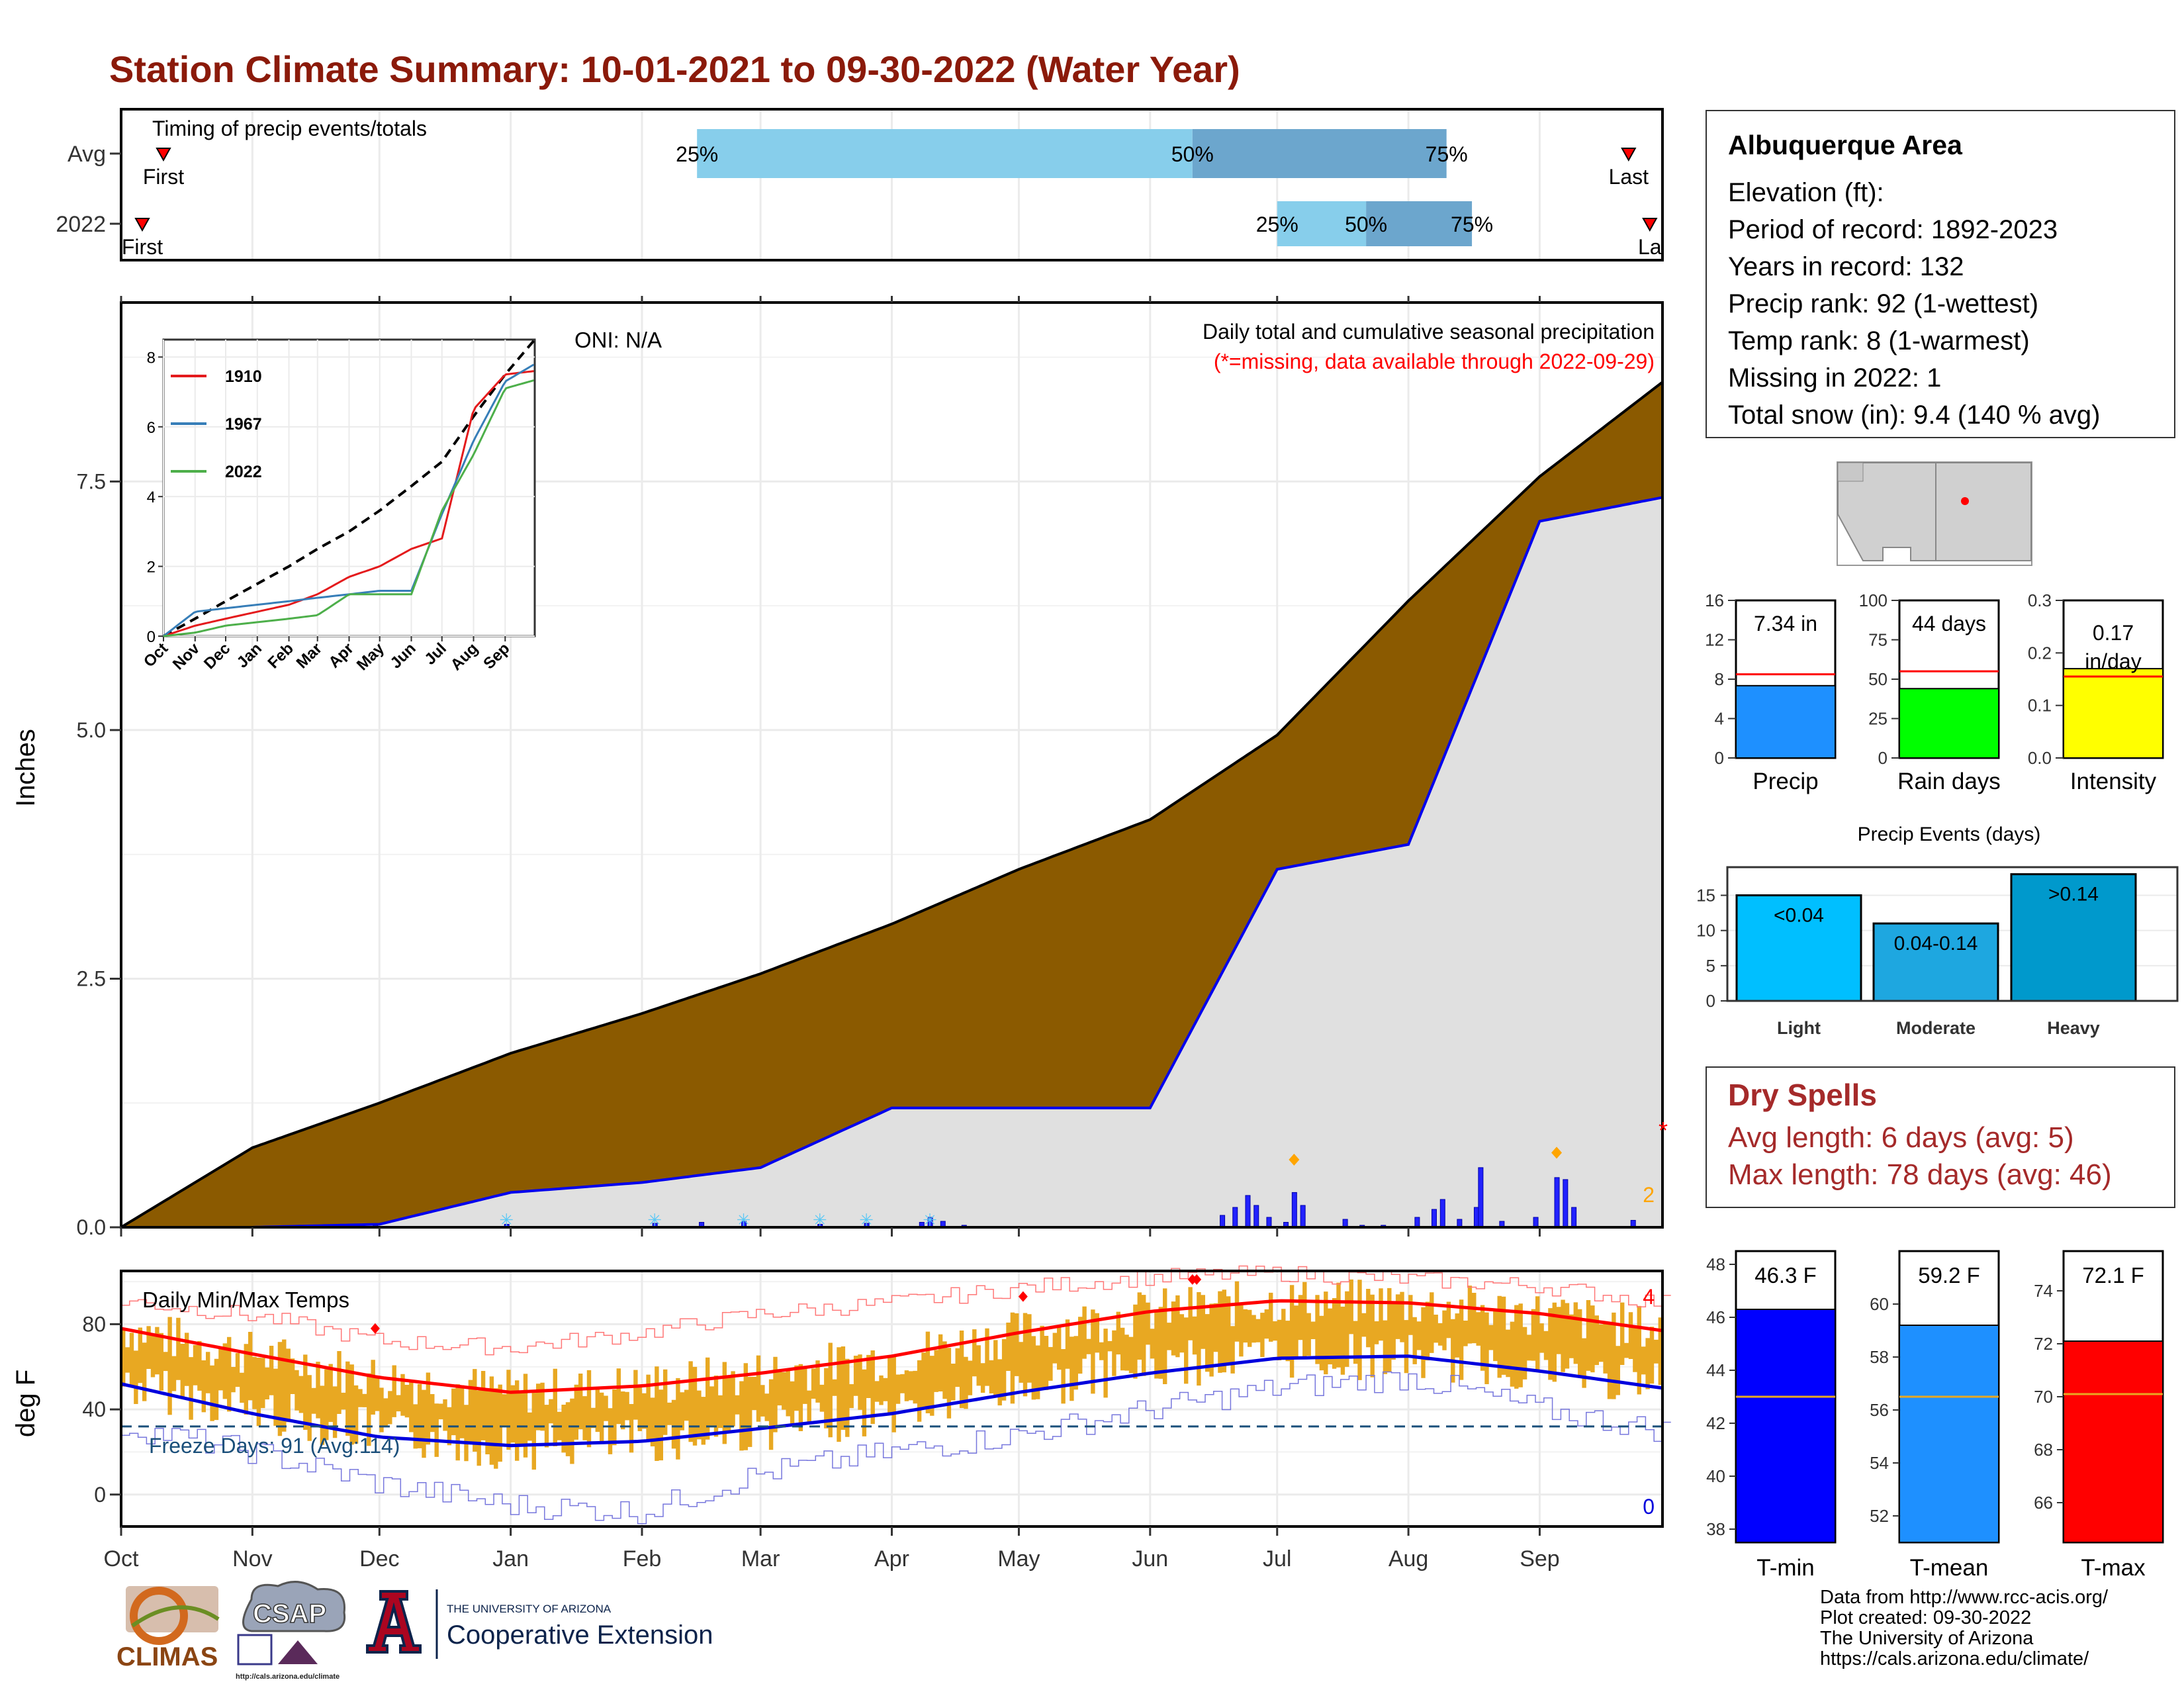 The image size is (2184, 1688). I want to click on precip-ytick-label: 7.5, so click(92, 481).